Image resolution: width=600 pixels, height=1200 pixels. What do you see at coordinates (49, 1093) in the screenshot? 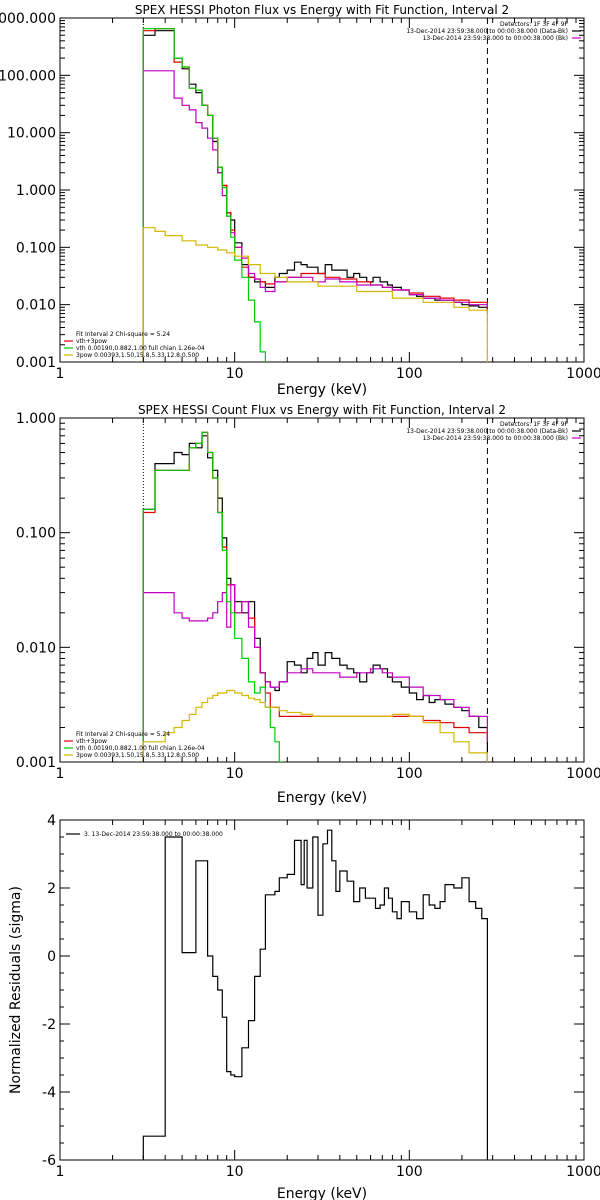
I see `y-tick-label: -4` at bounding box center [49, 1093].